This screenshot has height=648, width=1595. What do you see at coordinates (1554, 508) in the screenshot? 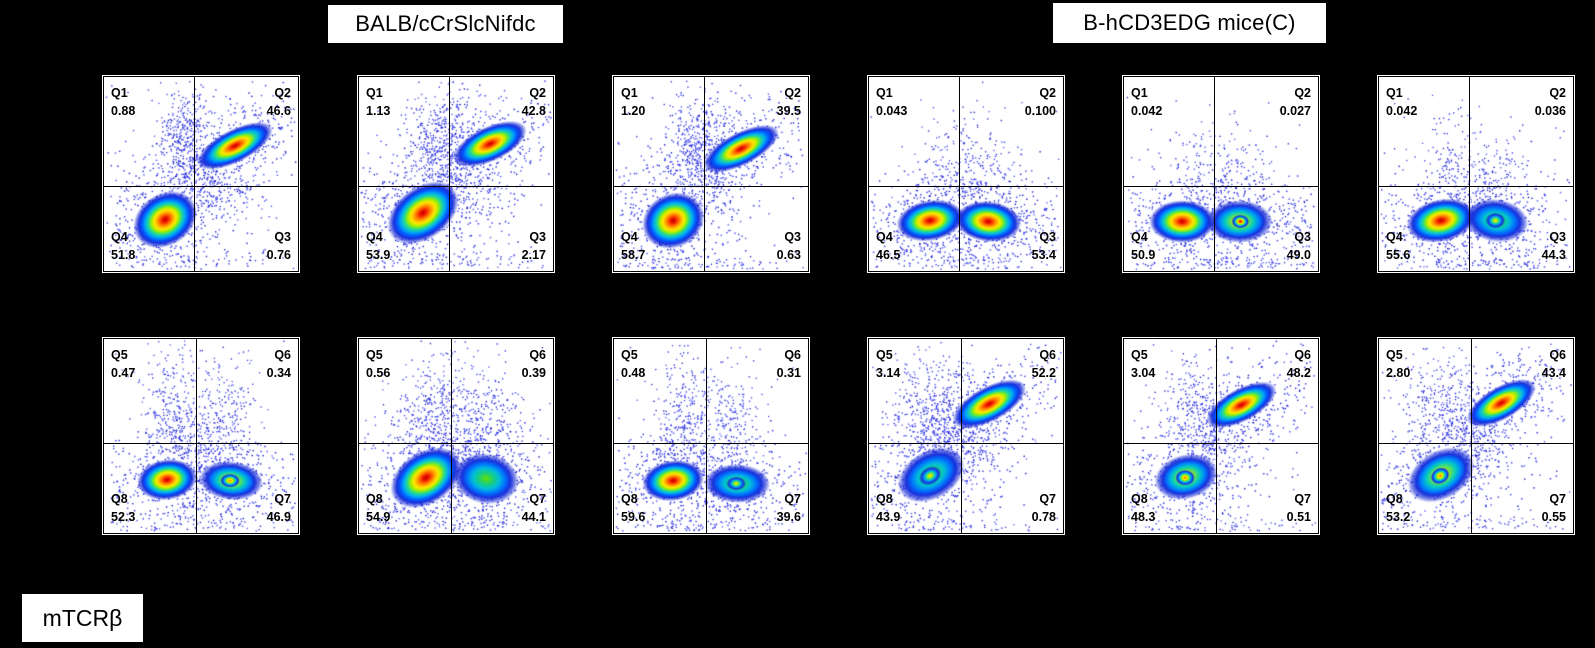
I see `quadrant-stat-q7: Q7 0.55` at bounding box center [1554, 508].